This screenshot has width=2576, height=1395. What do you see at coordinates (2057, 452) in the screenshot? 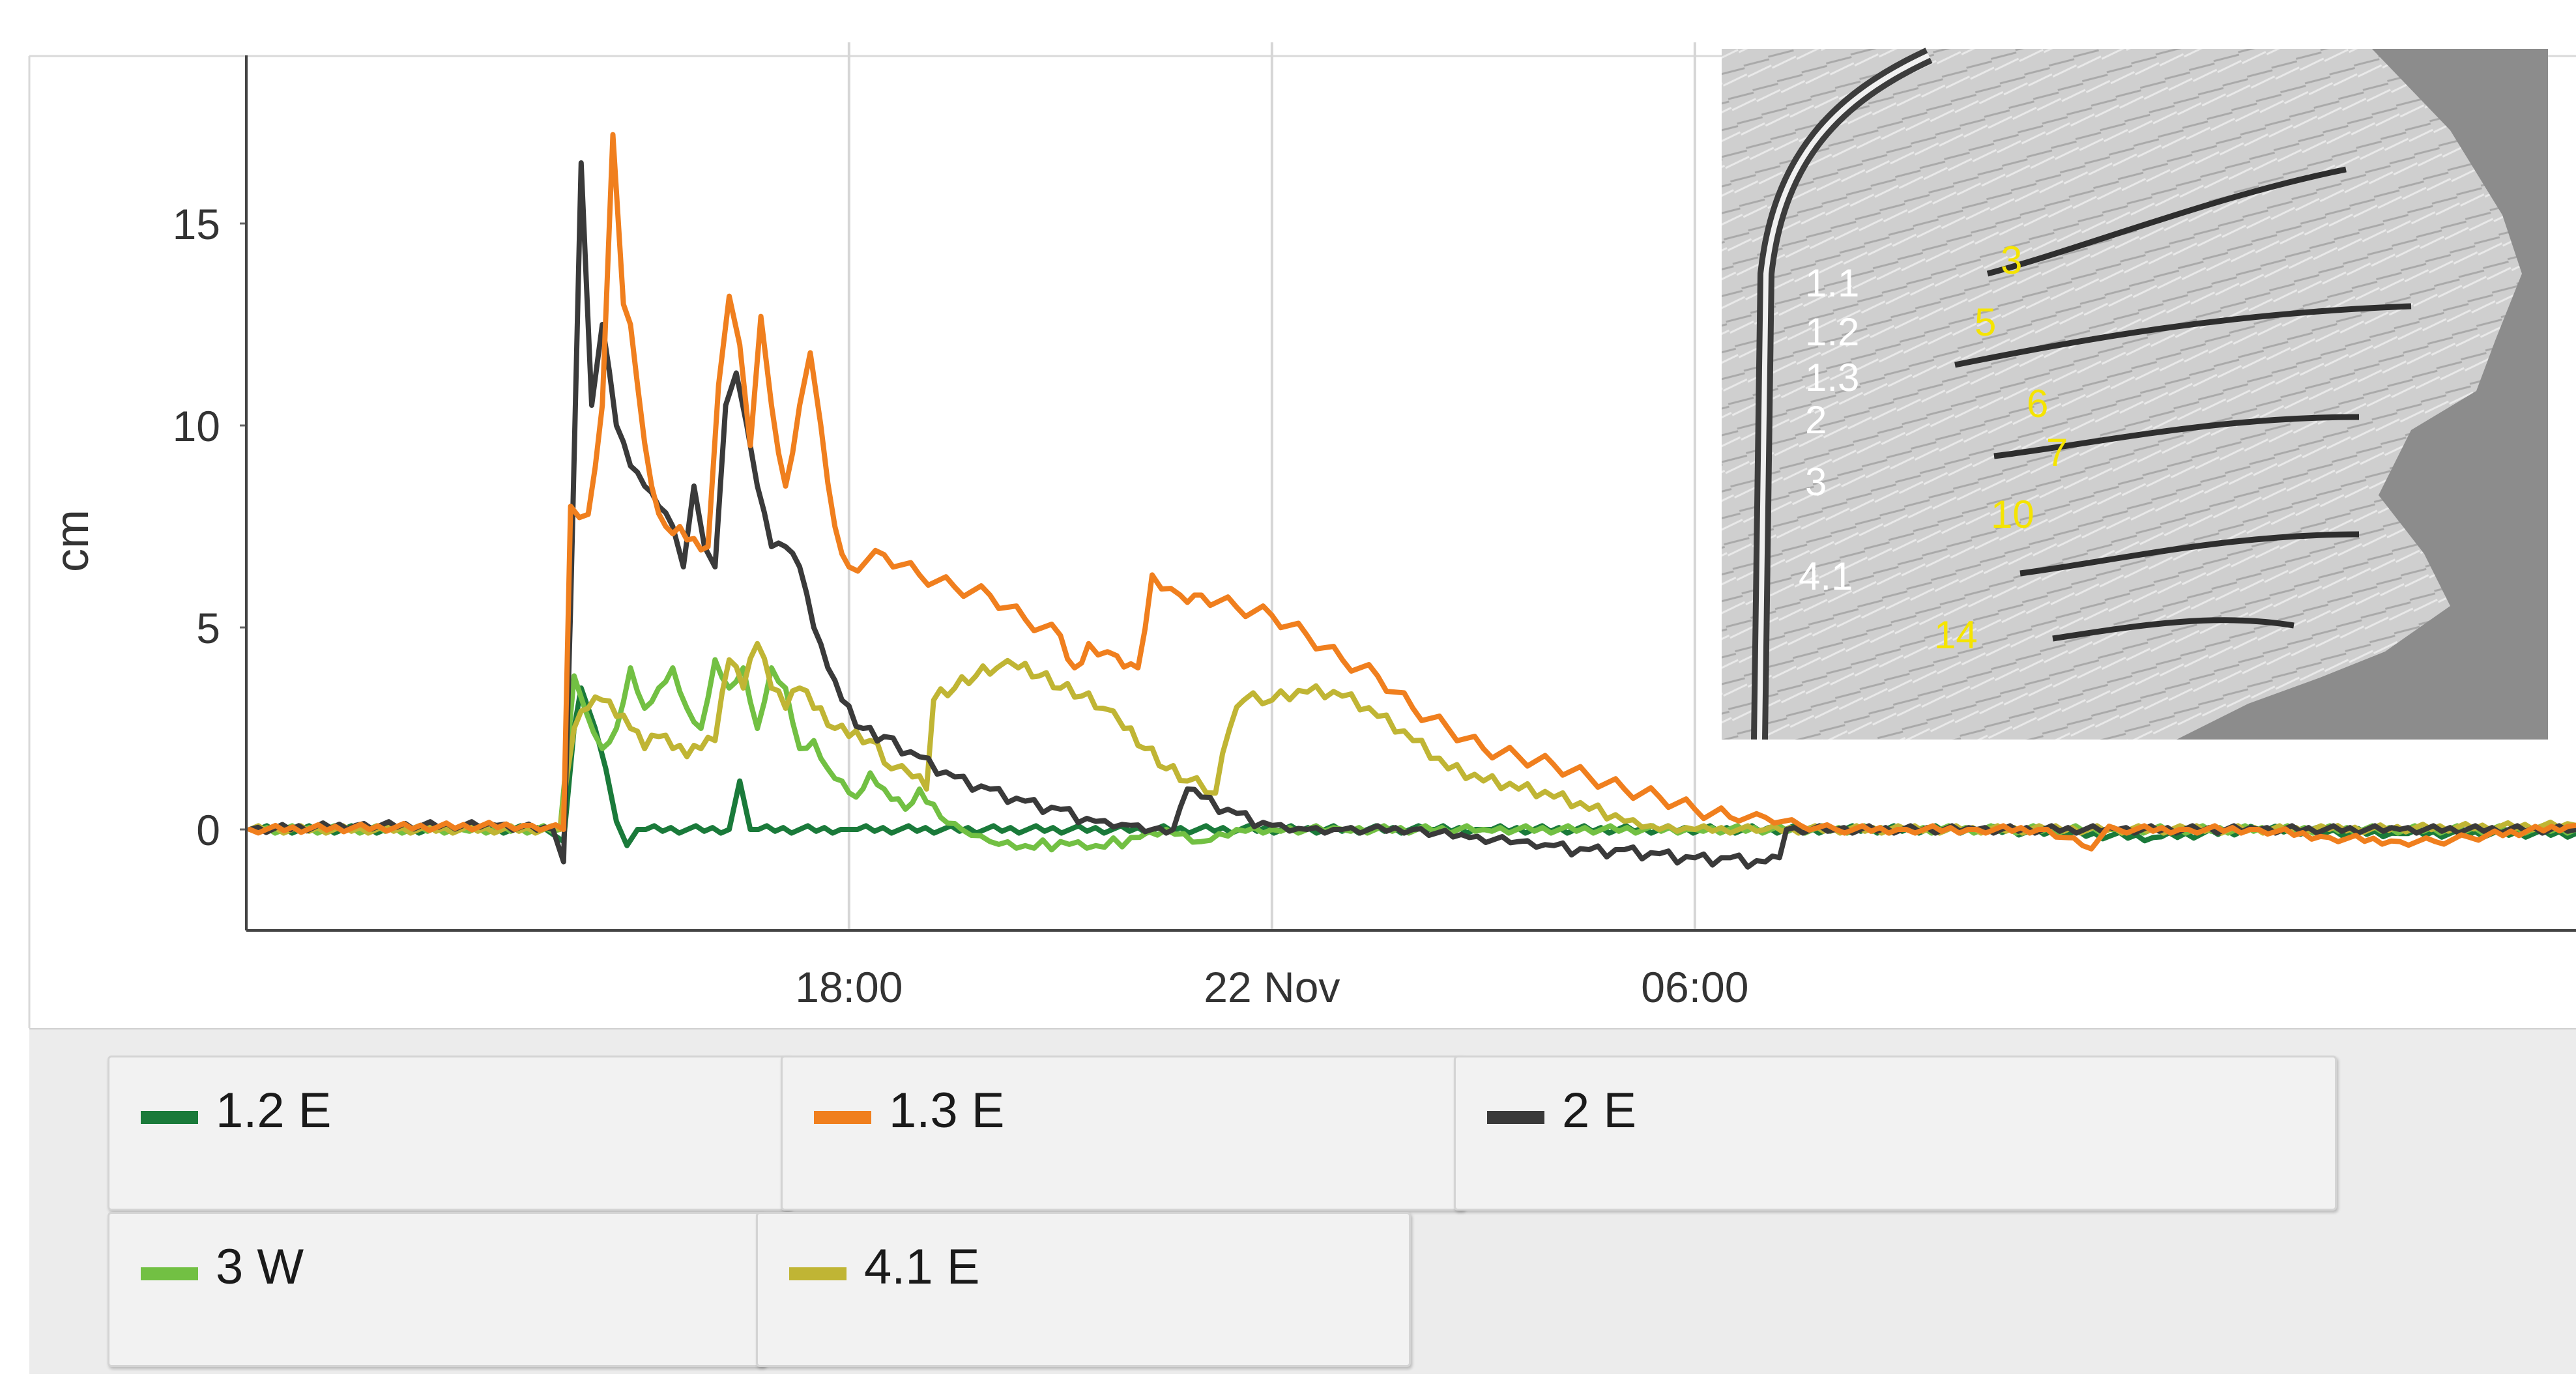
I see `map-gully-label: 7` at bounding box center [2057, 452].